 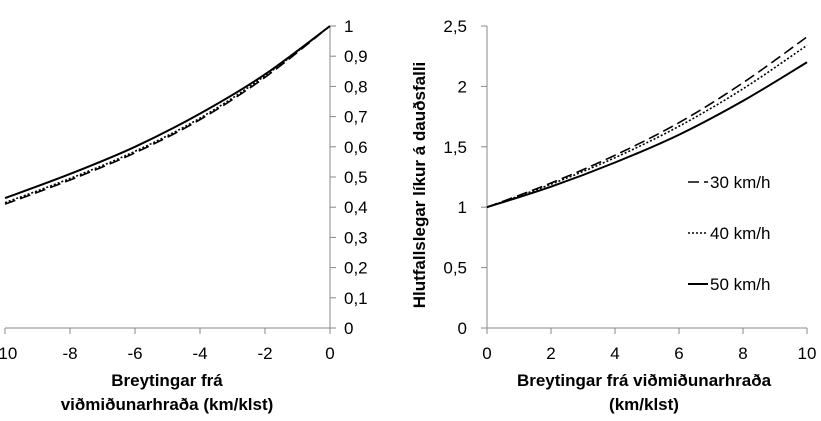 What do you see at coordinates (462, 86) in the screenshot?
I see `y-tick-label: 2` at bounding box center [462, 86].